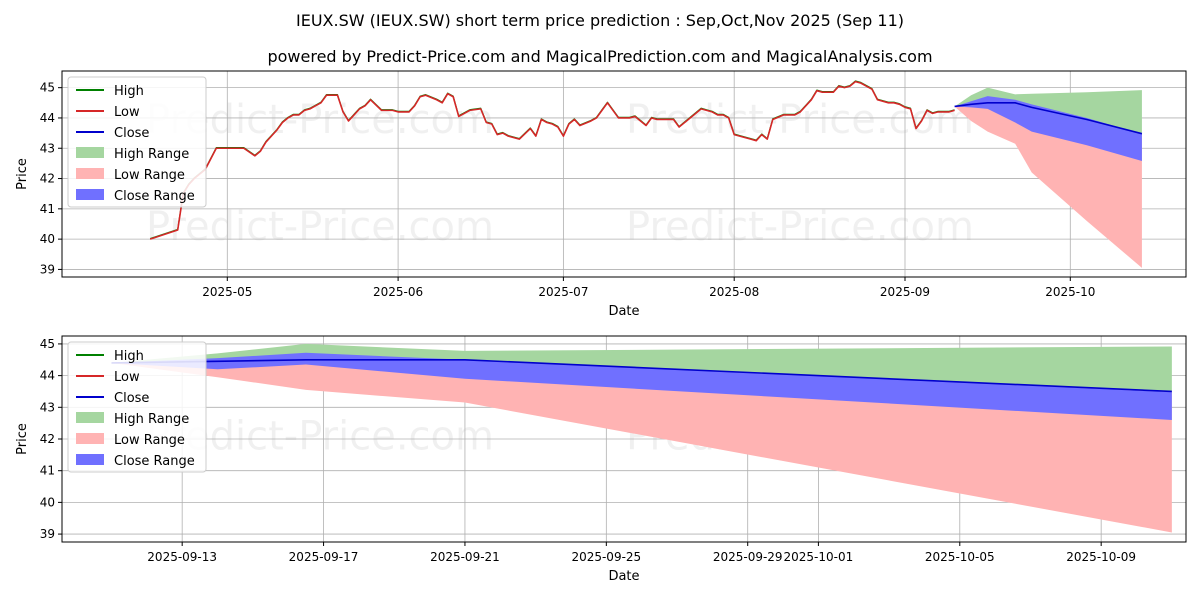 This screenshot has height=600, width=1200. What do you see at coordinates (227, 292) in the screenshot?
I see `x-tick-label: 2025-05` at bounding box center [227, 292].